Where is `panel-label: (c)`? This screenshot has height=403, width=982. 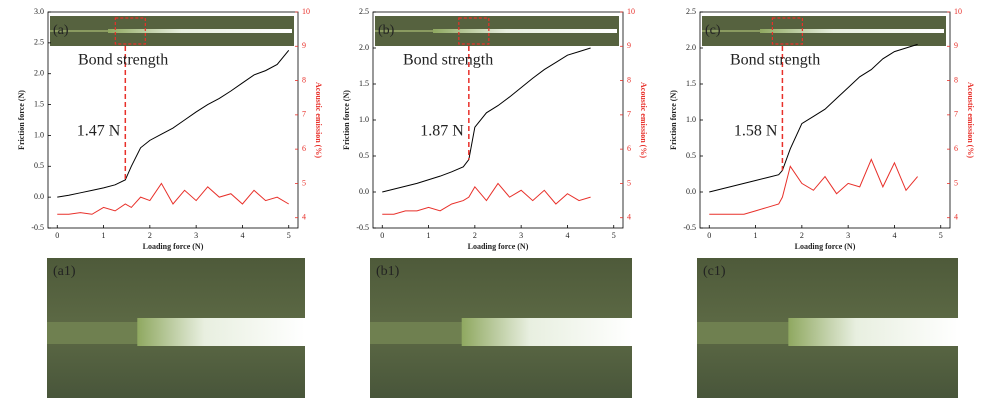 panel-label: (c) is located at coordinates (713, 30).